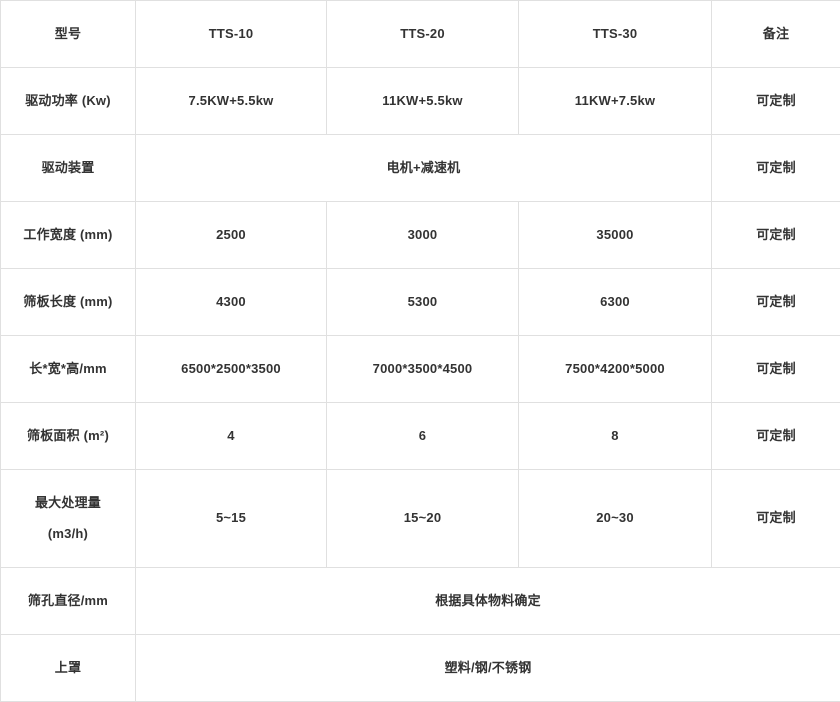 This screenshot has width=840, height=702. Describe the element at coordinates (68, 519) in the screenshot. I see `row-label: 最大处理量 (m3/h)` at that location.